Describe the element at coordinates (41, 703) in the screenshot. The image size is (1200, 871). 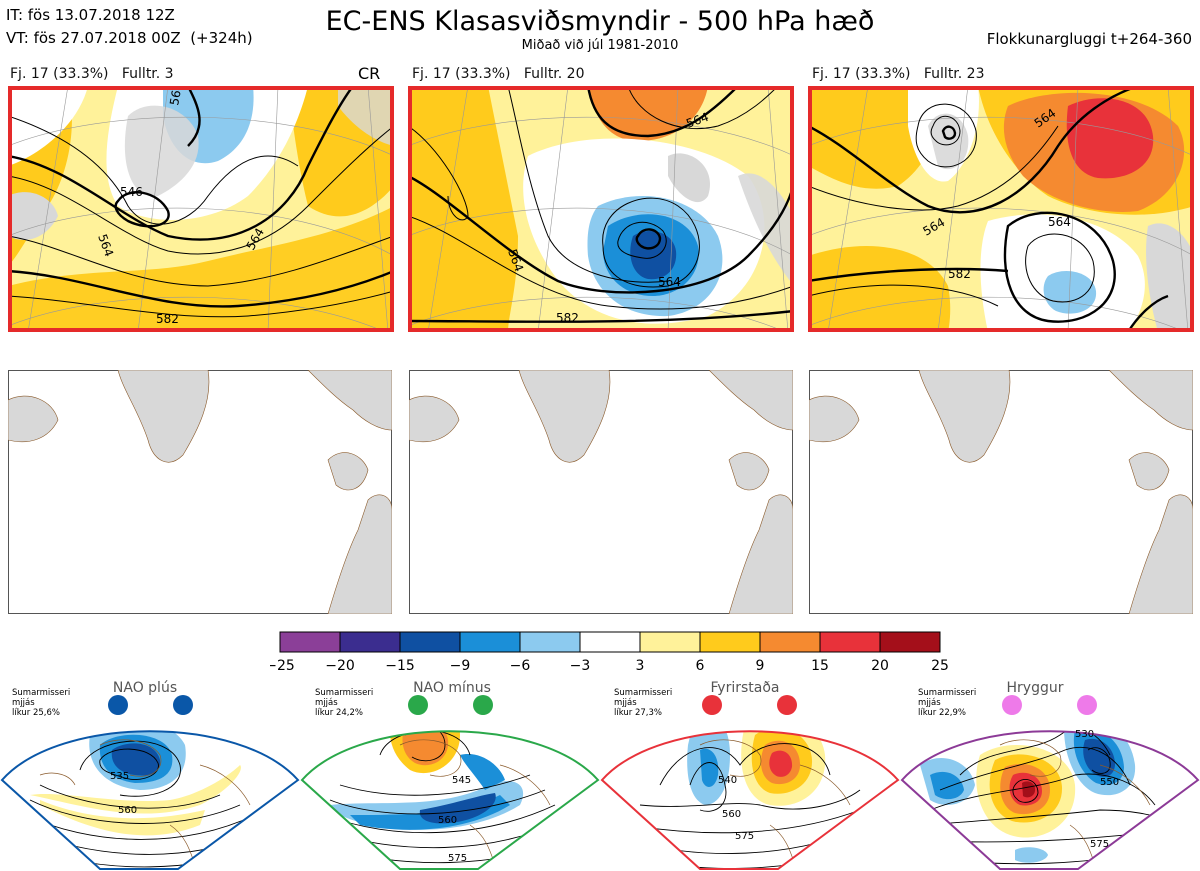
I see `regime-1-info: Sumarmisseri mjjás líkur 25,6%` at that location.